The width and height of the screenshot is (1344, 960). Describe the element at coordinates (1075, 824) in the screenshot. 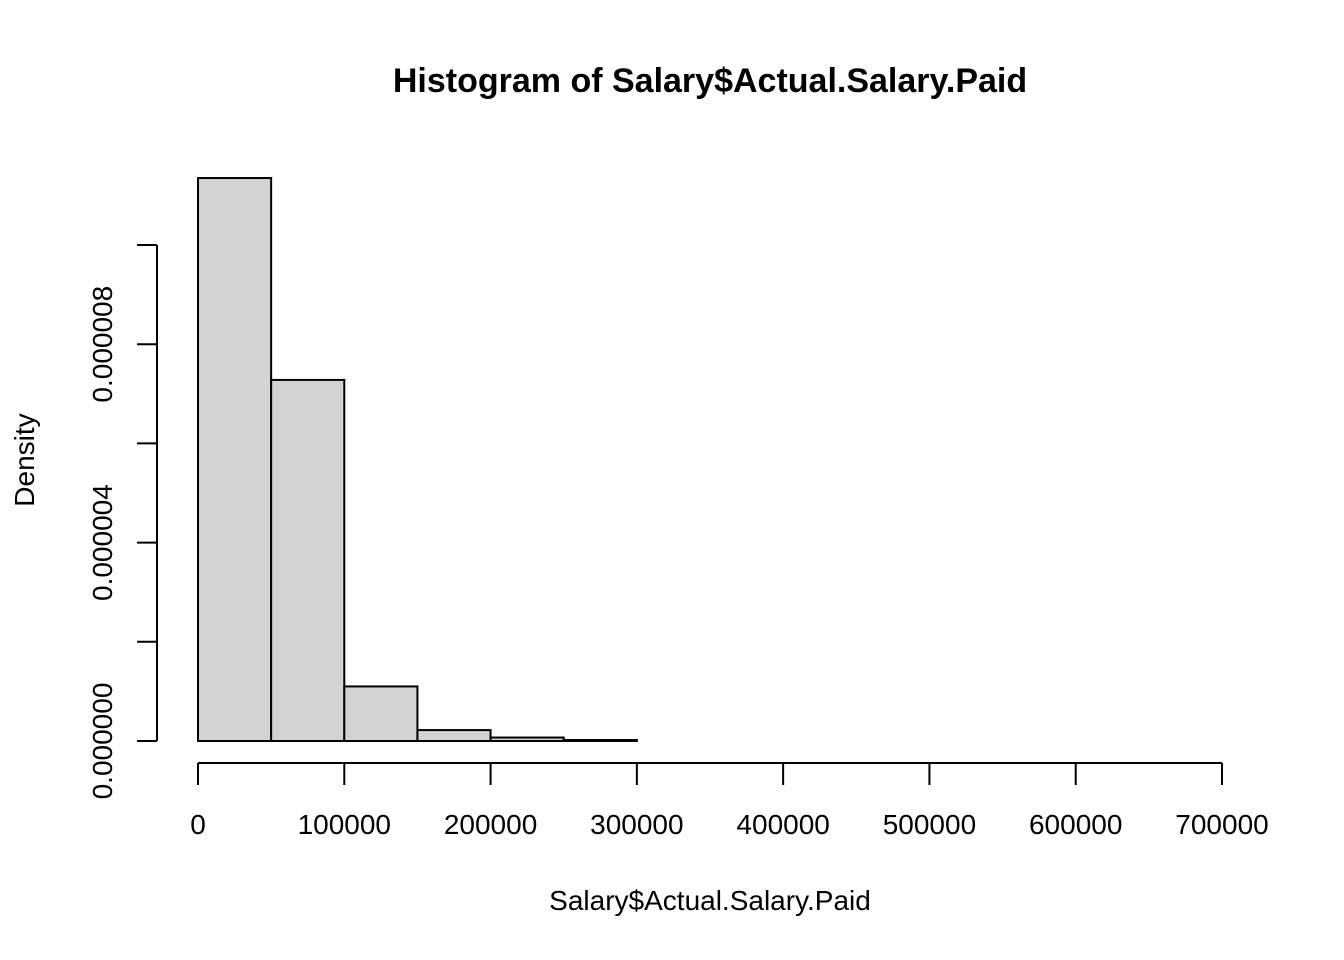

I see `x-tick-label-6: 600000` at that location.